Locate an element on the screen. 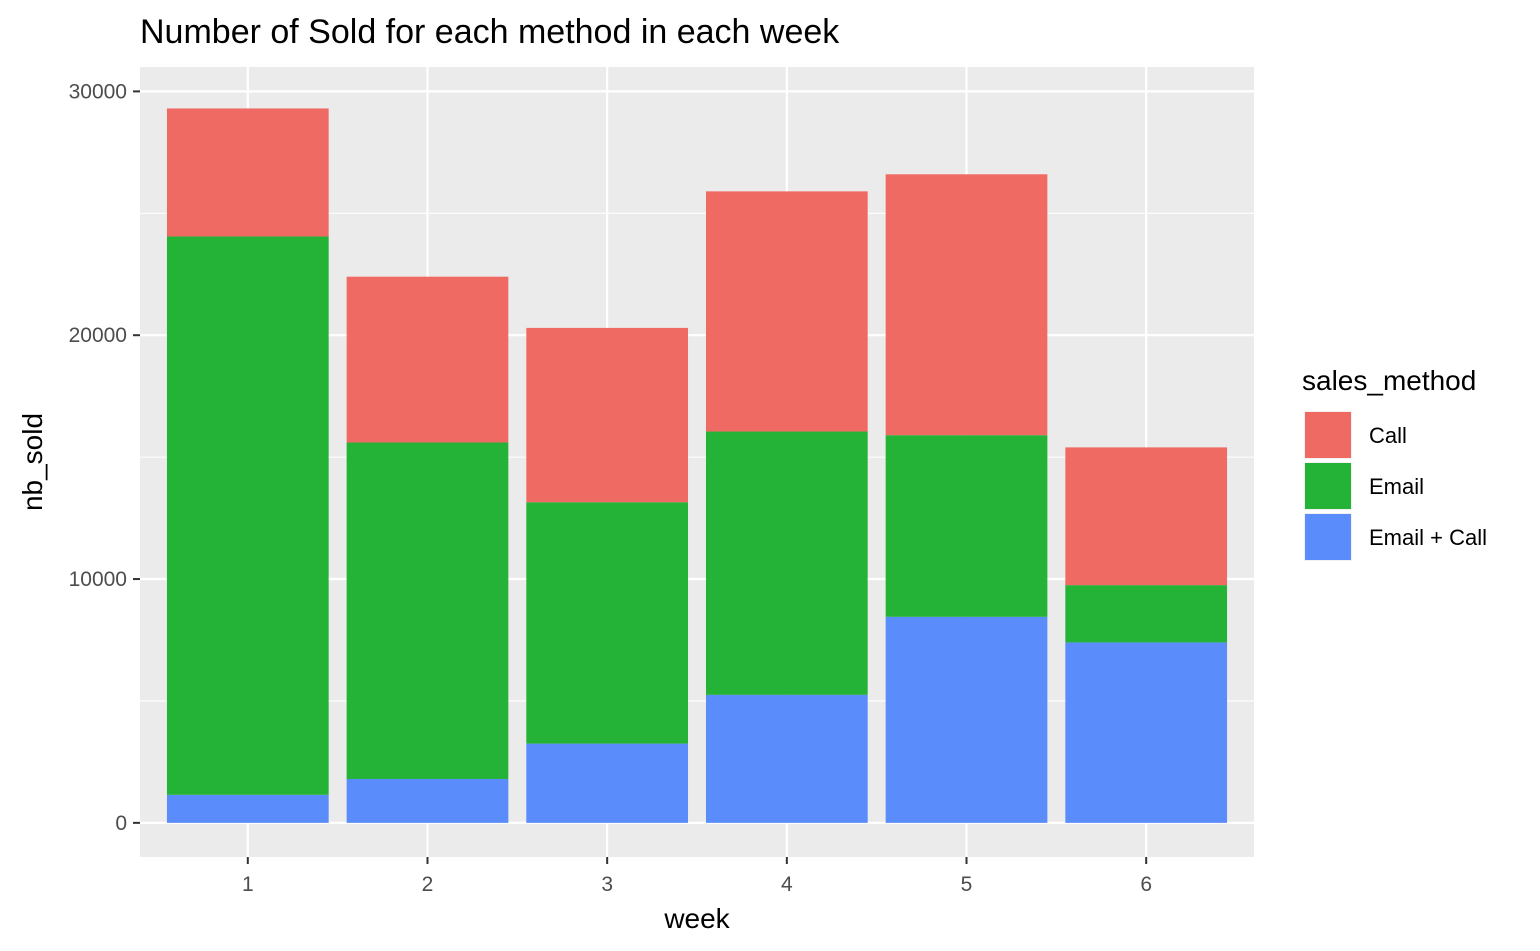 The height and width of the screenshot is (951, 1540). bar-week-4-call is located at coordinates (786, 311).